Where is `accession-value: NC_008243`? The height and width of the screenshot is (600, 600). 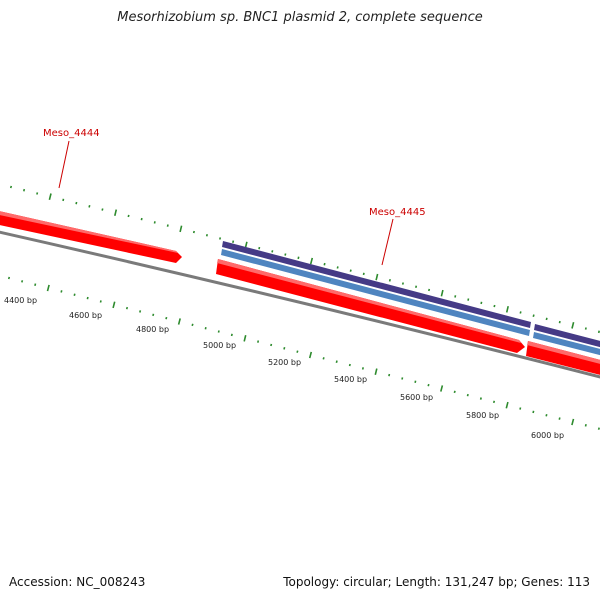
accession-value: NC_008243 is located at coordinates (111, 582).